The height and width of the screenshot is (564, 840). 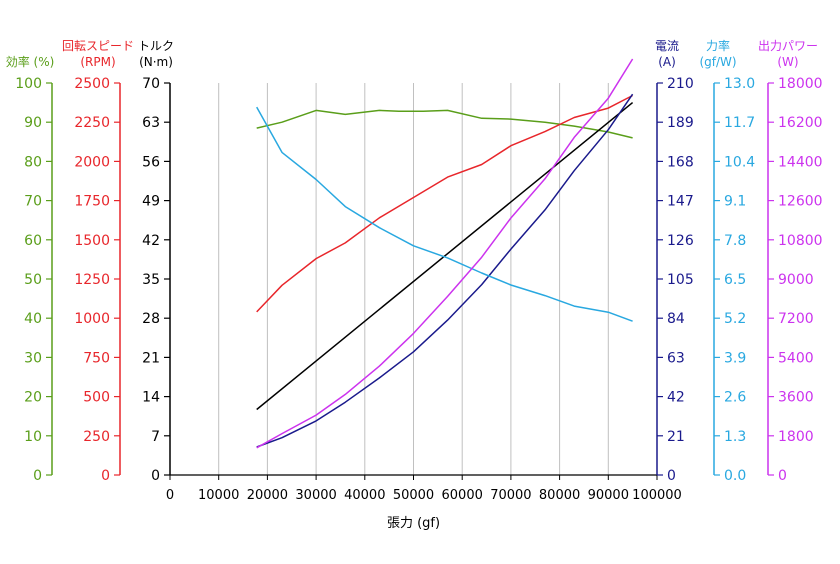 I want to click on y-tick-label-eff: 10, so click(x=33, y=437).